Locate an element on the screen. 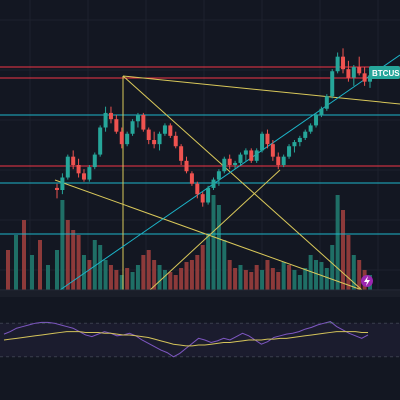 This screenshot has width=400, height=400. badge-background is located at coordinates (384, 72).